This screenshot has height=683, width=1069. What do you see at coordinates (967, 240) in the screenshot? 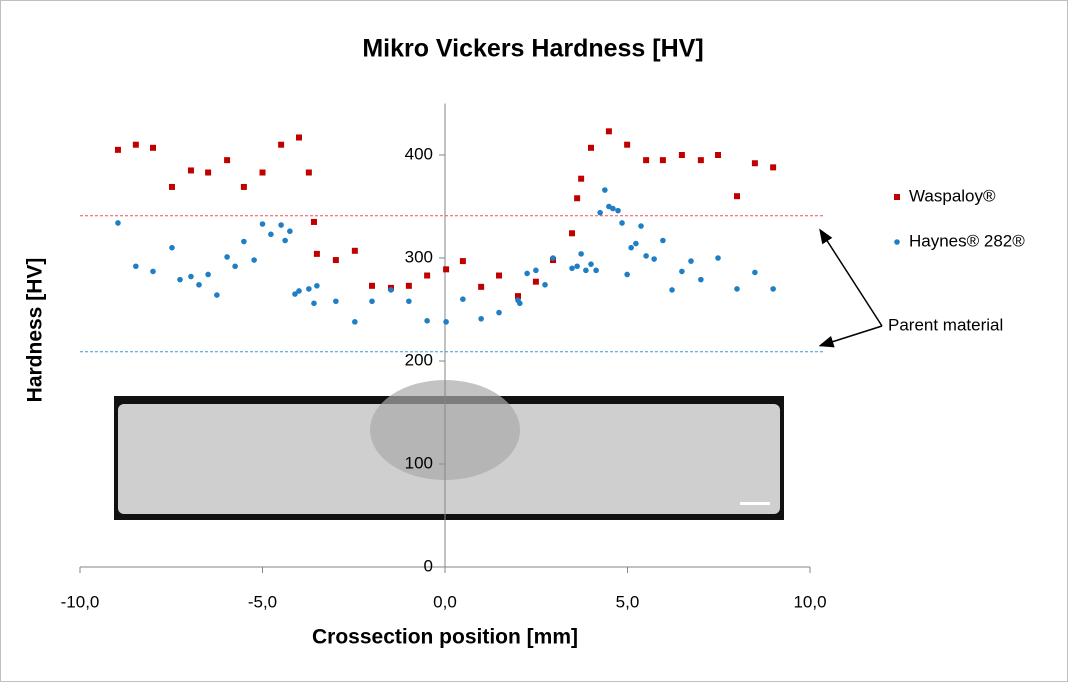
I see `legend-label: Haynes® 282®` at bounding box center [967, 240].